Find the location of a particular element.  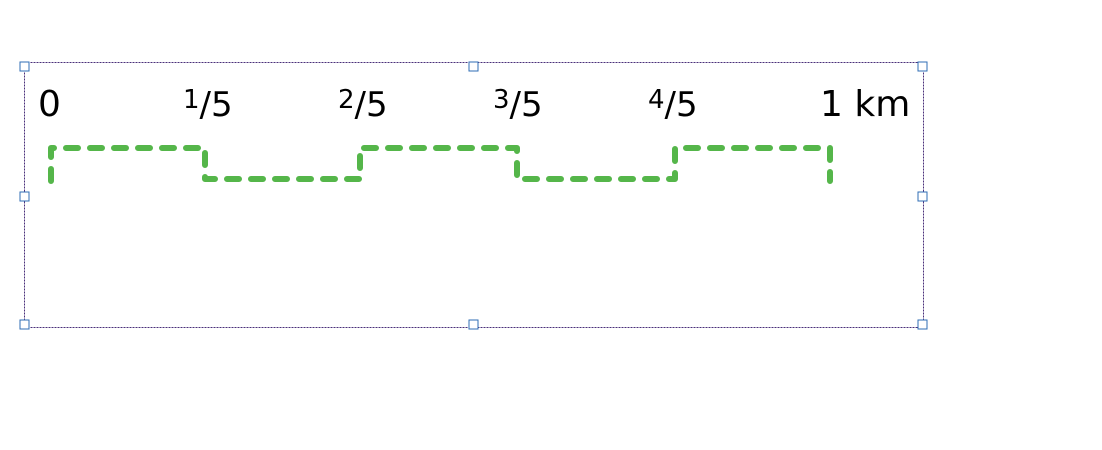

fraction-4-denominator: 5 is located at coordinates (687, 105).